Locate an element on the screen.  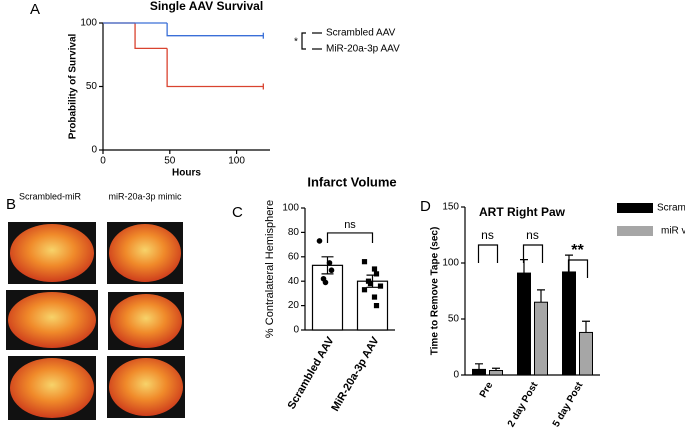
panel-label: D is located at coordinates (425, 206).